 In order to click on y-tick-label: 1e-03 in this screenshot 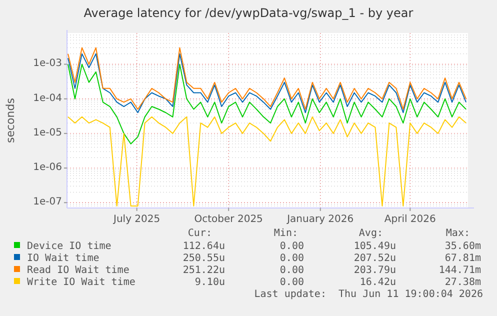, I will do `click(47, 64)`.